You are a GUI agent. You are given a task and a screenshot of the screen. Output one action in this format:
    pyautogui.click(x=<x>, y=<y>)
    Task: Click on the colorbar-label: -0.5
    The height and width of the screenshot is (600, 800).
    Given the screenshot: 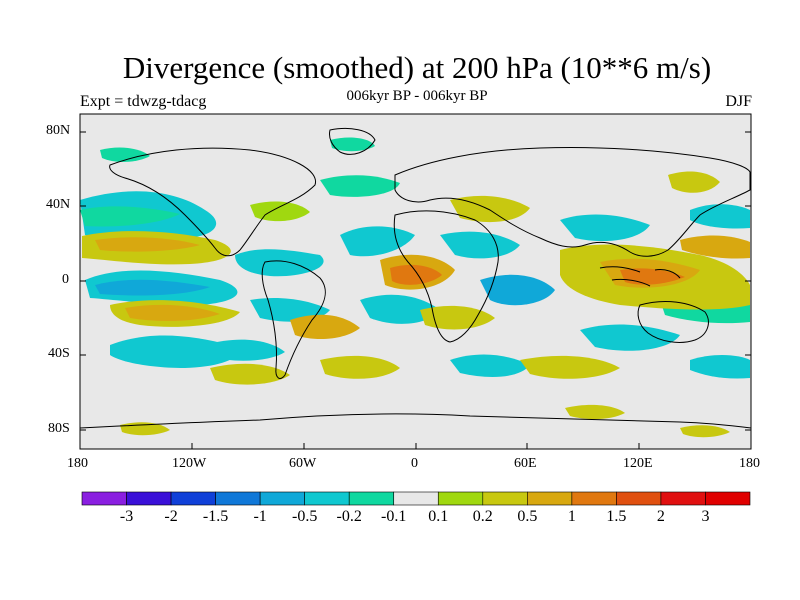 What is the action you would take?
    pyautogui.click(x=304, y=516)
    